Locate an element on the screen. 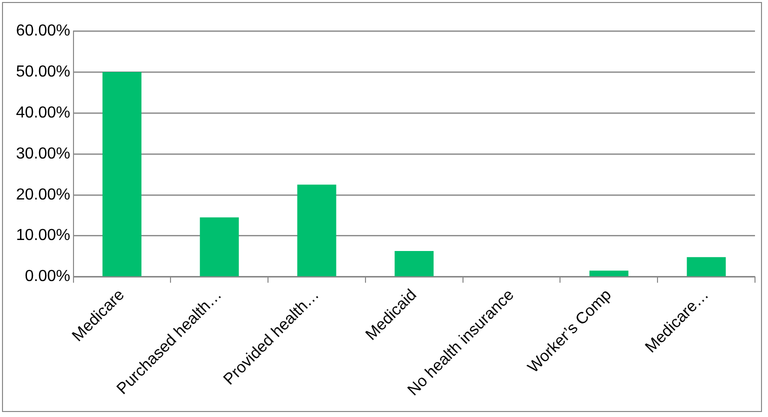 This screenshot has height=417, width=768. y-tick-label: 30.00% is located at coordinates (43, 153).